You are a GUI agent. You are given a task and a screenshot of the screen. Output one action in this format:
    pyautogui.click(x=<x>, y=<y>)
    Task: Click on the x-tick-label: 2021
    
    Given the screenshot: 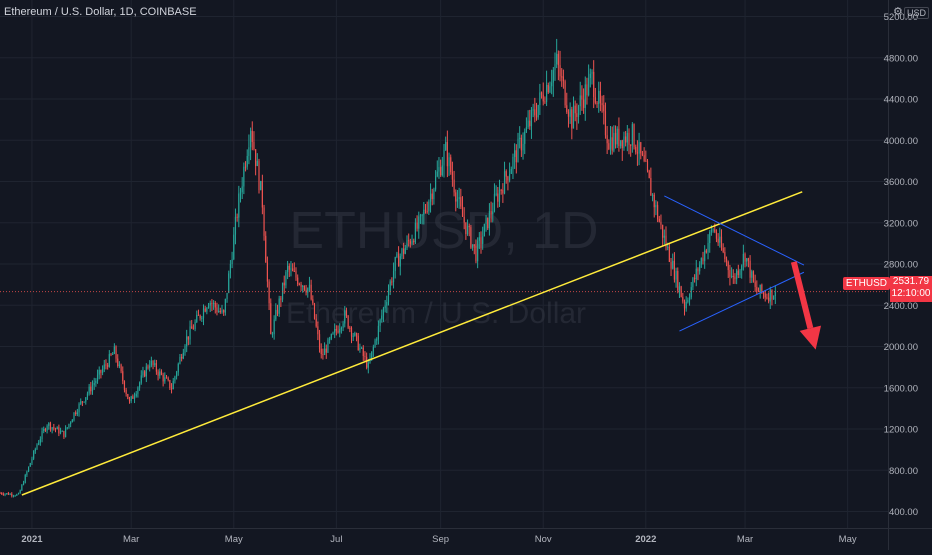 What is the action you would take?
    pyautogui.click(x=32, y=539)
    